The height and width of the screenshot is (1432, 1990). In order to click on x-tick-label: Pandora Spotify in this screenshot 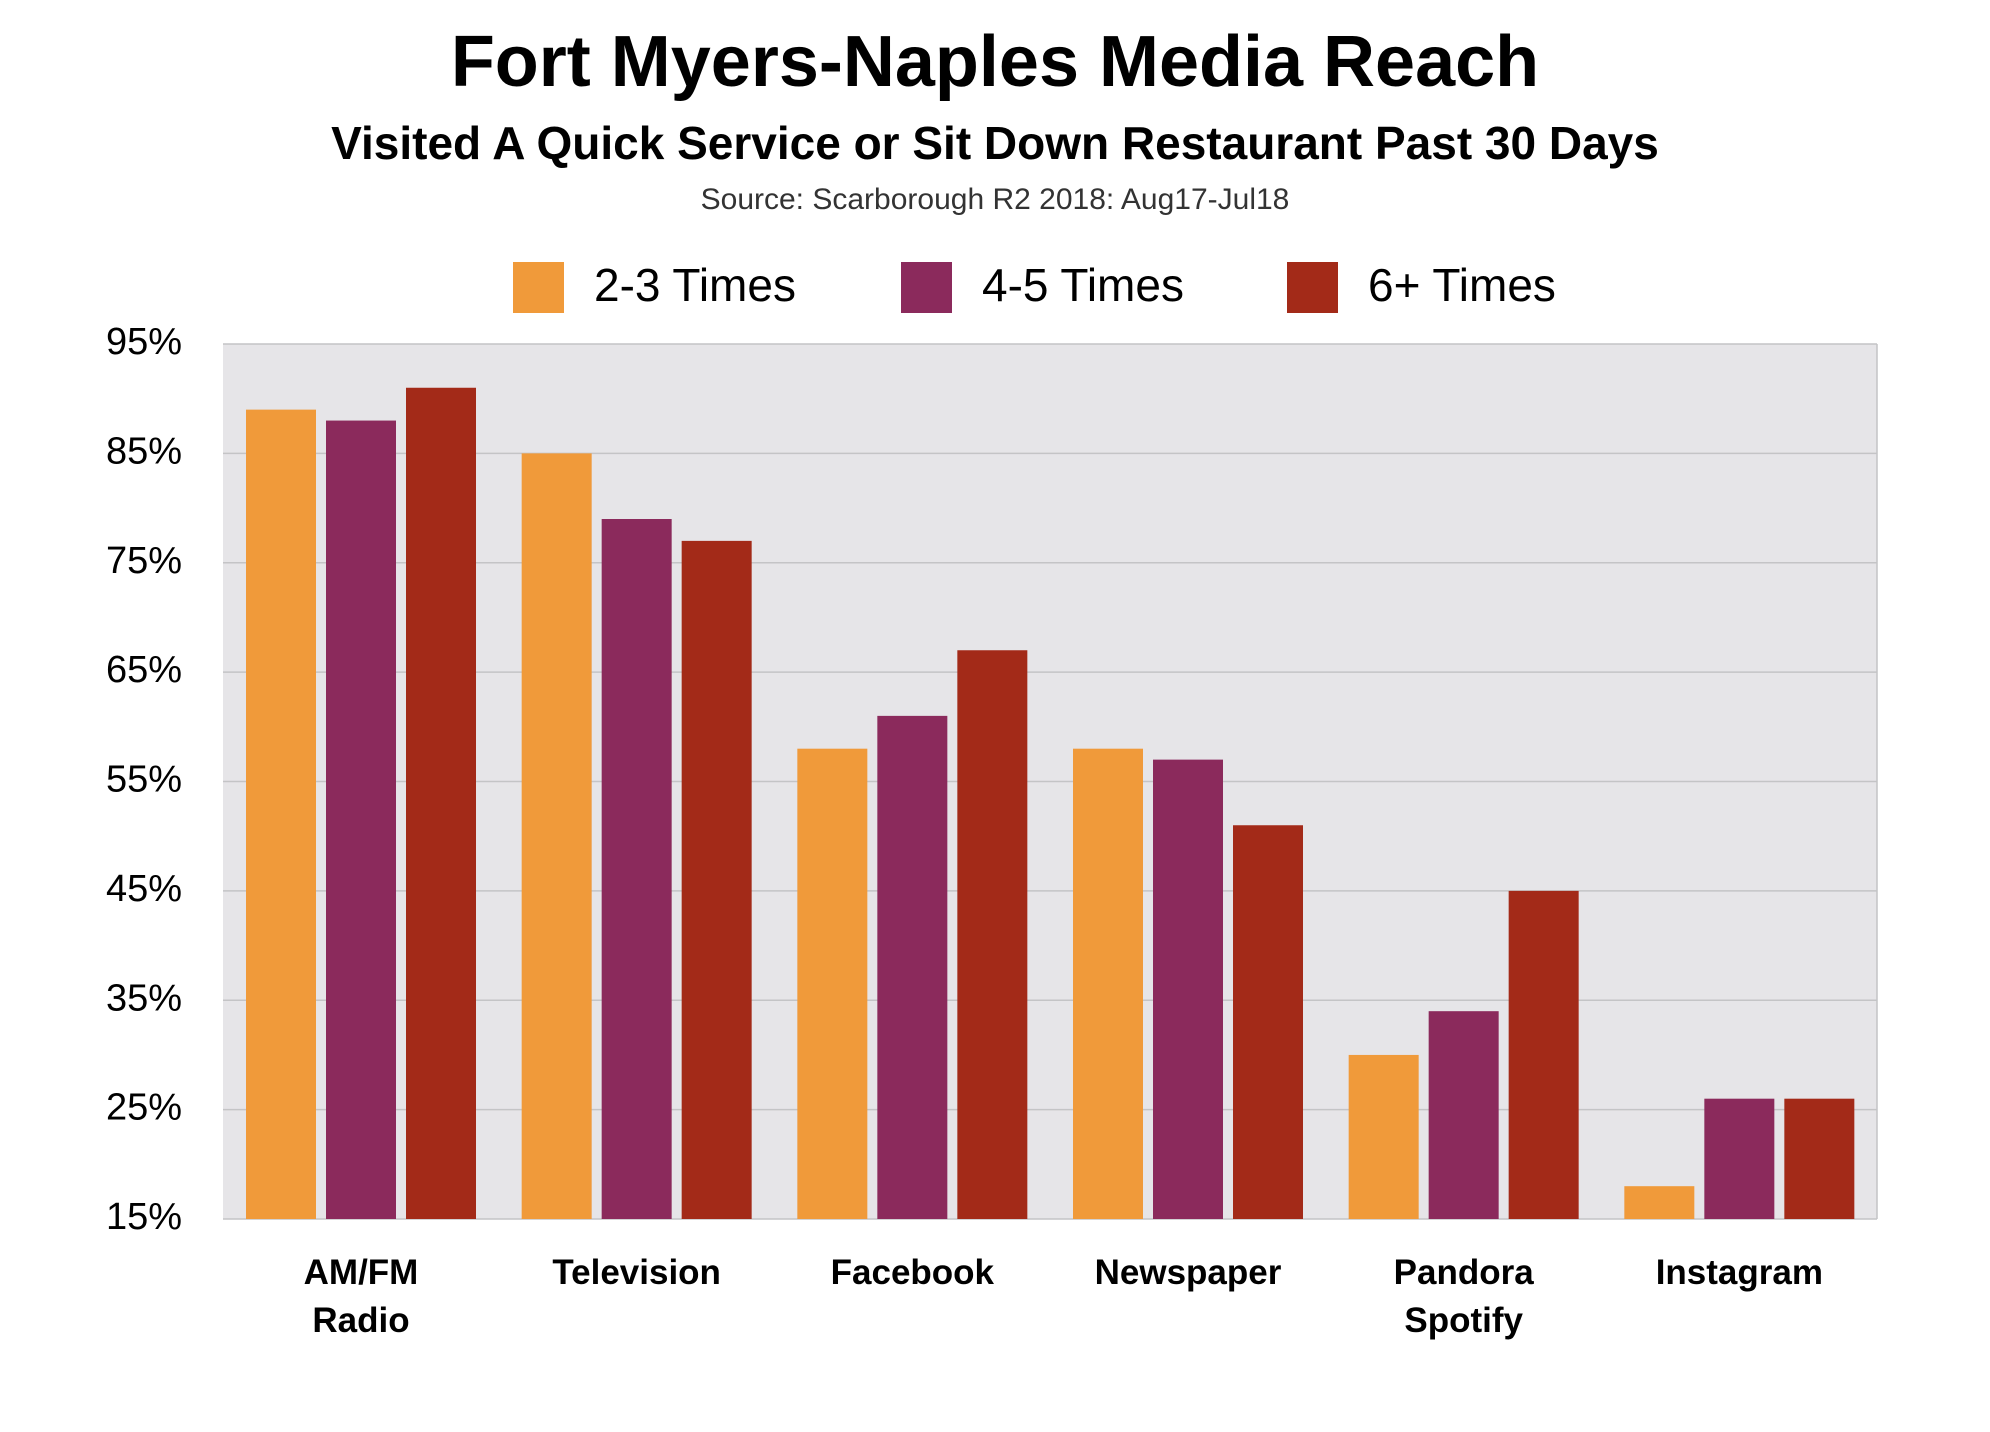, I will do `click(1463, 1296)`.